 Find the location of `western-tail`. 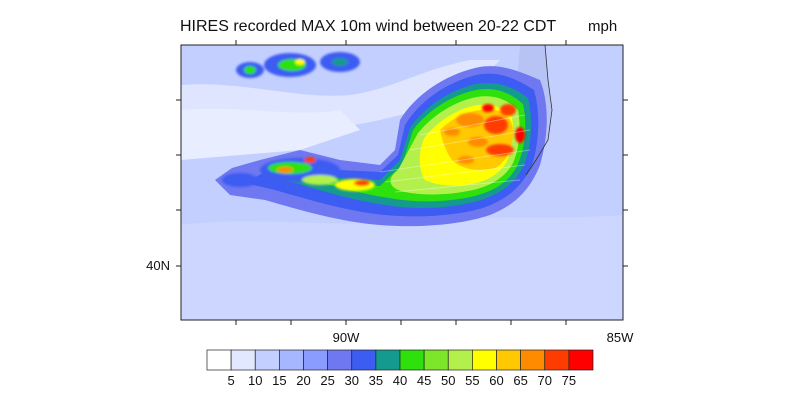

western-tail is located at coordinates (298, 174).